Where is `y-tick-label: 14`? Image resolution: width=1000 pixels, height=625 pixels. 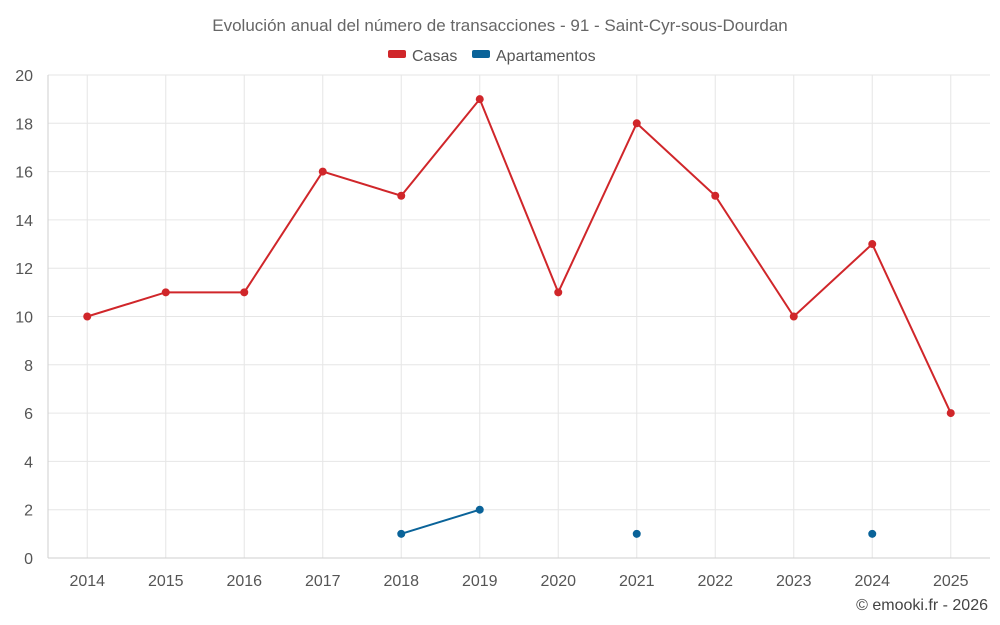 y-tick-label: 14 is located at coordinates (24, 221).